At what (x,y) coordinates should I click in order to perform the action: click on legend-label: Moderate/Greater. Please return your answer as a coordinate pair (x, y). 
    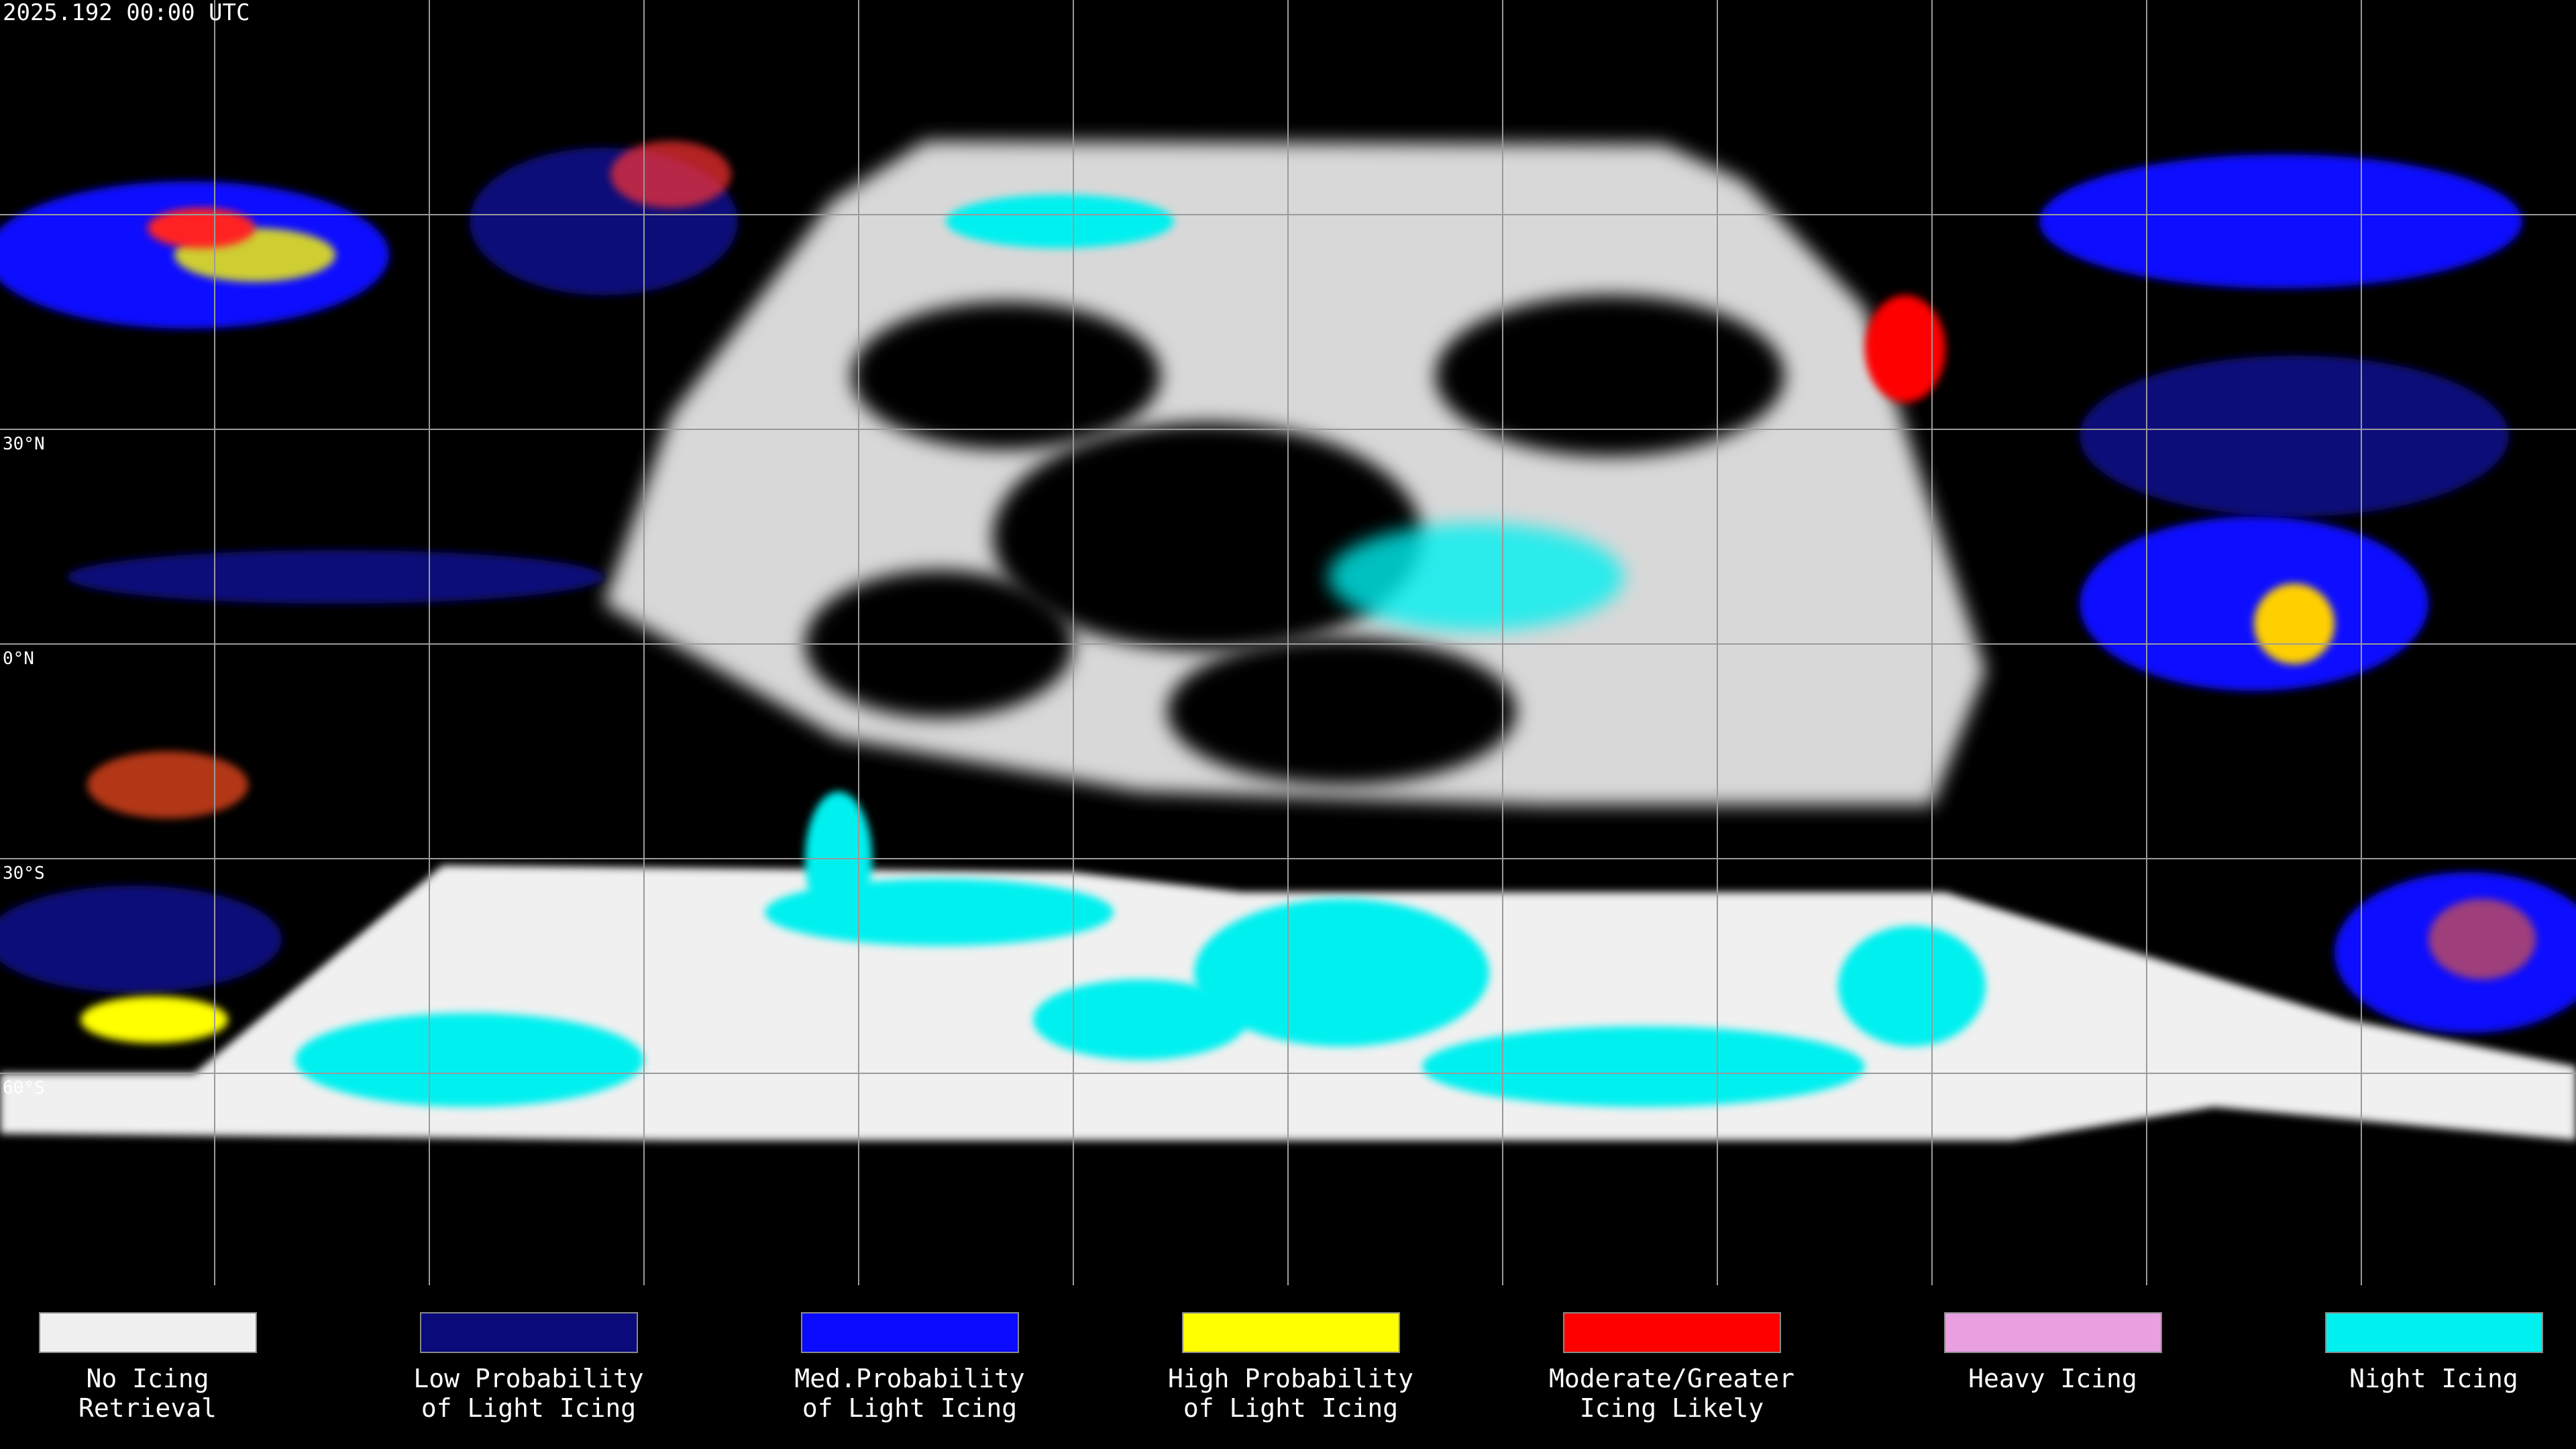
    Looking at the image, I should click on (1671, 1378).